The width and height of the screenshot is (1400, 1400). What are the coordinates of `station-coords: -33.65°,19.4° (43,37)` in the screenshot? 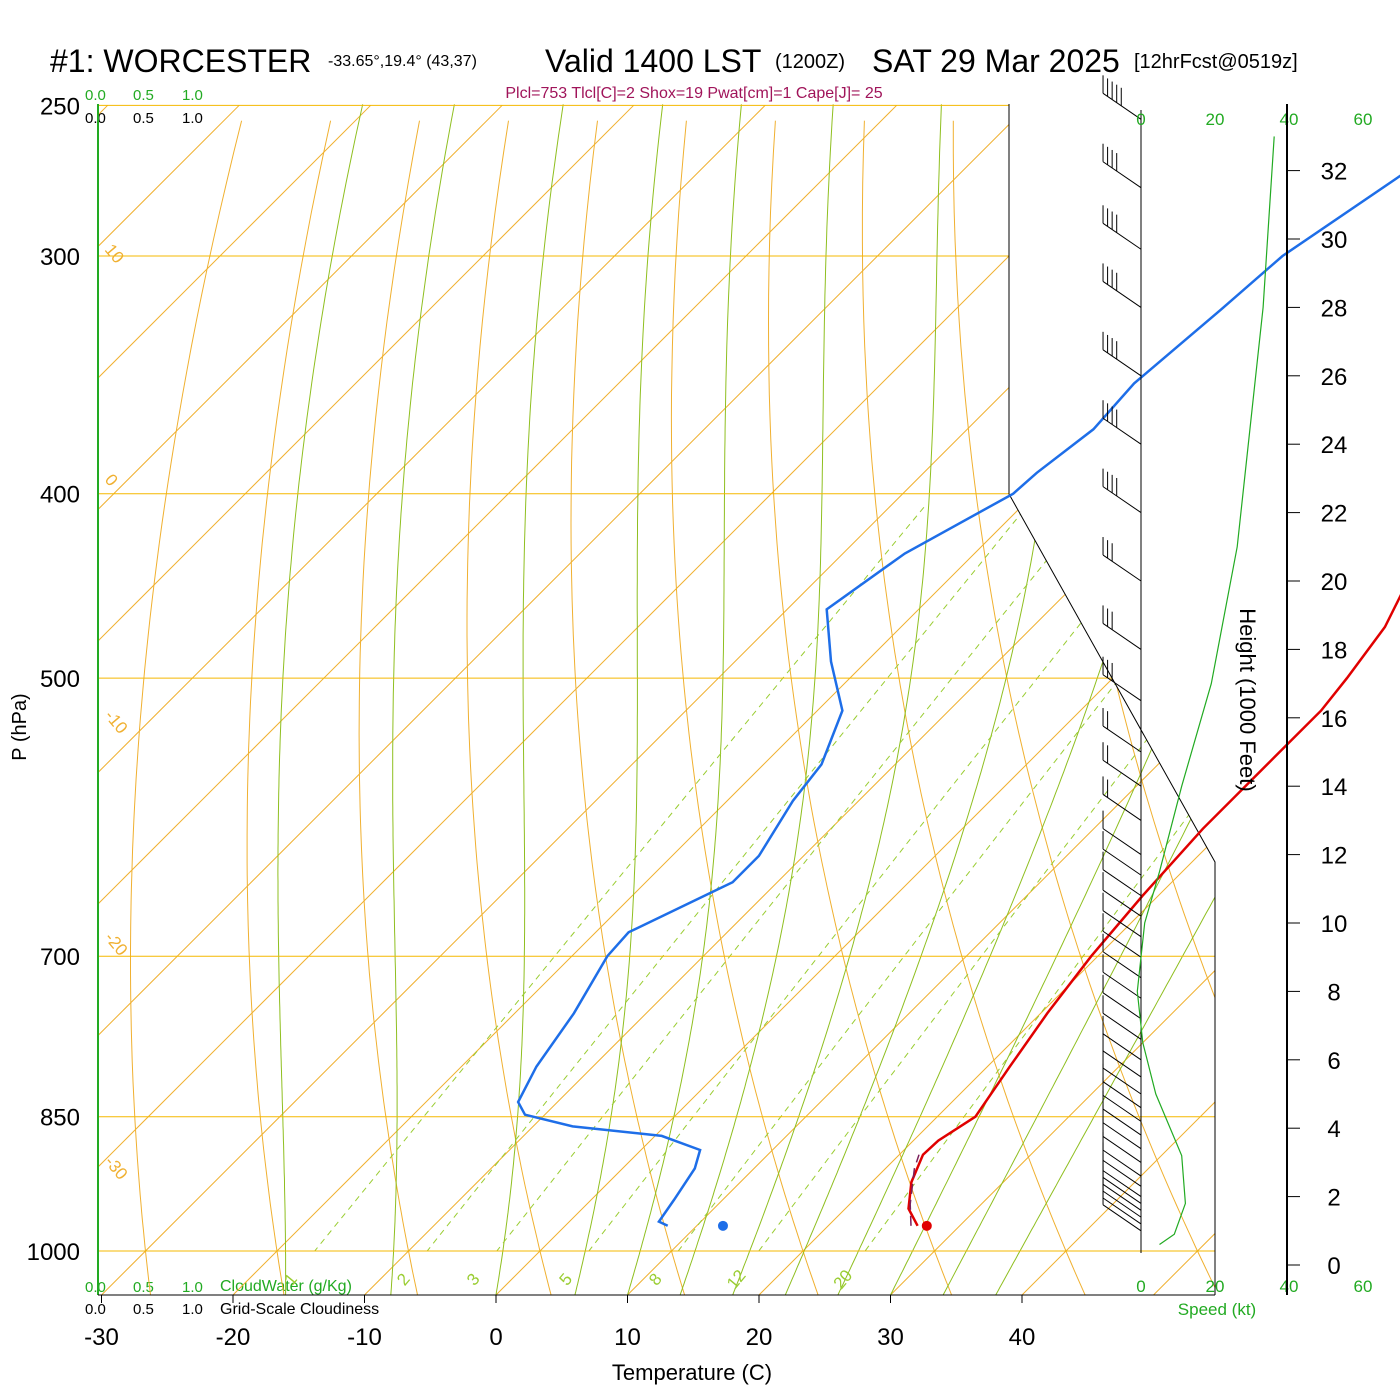 It's located at (402, 61).